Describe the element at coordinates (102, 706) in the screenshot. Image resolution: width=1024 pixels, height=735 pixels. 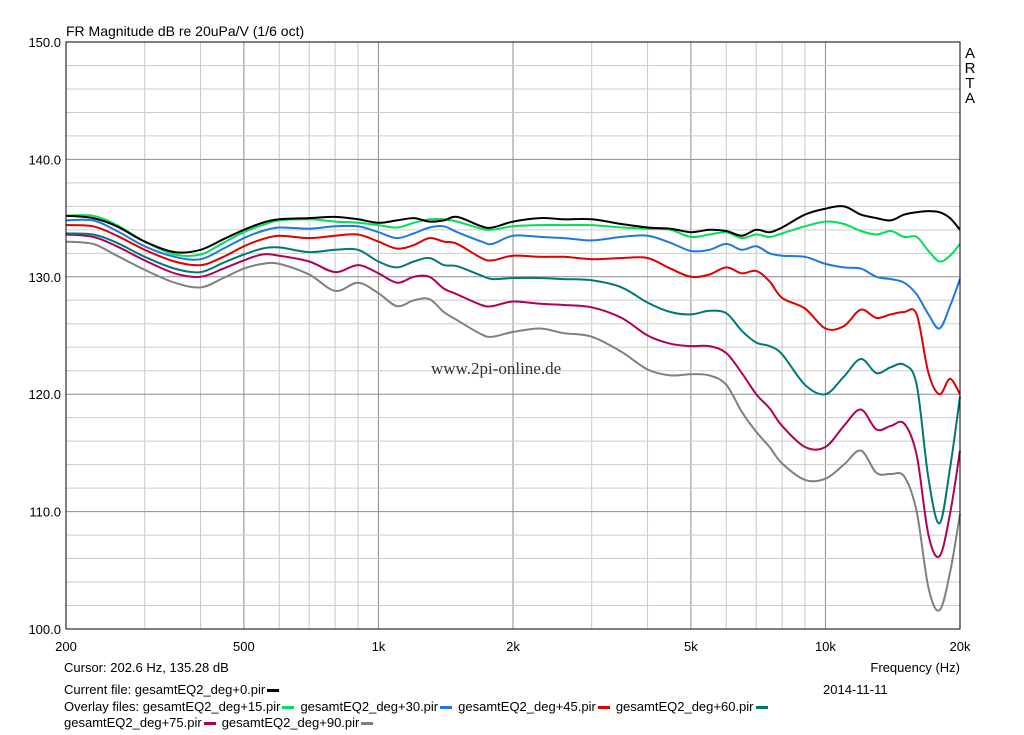
I see `overlay-files-label: Overlay files:` at that location.